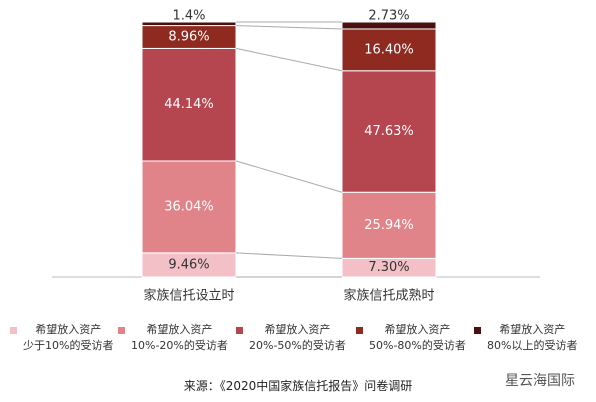 The width and height of the screenshot is (596, 402). I want to click on watermark: 星云海国际, so click(540, 381).